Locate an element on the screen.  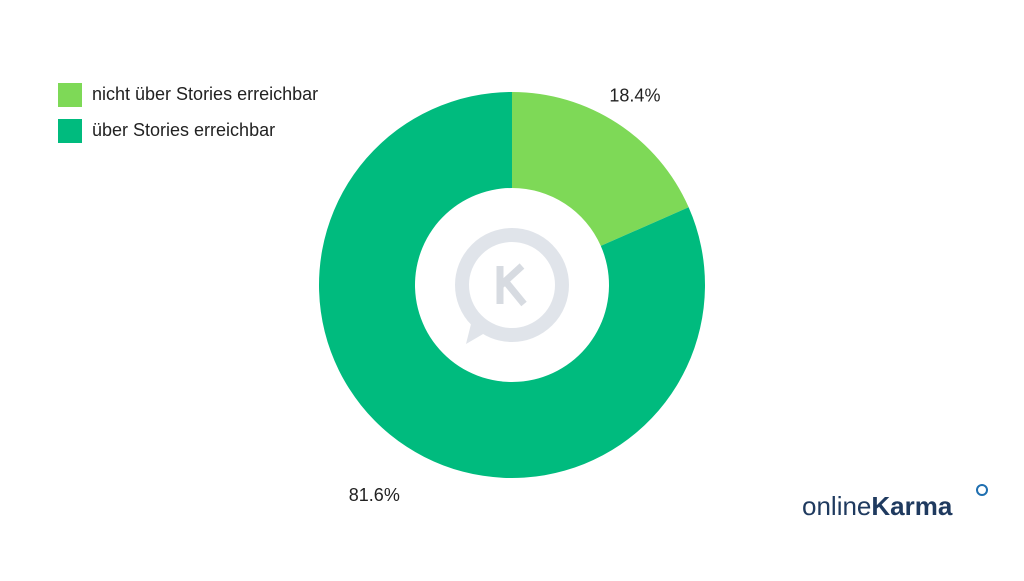
logo-dot is located at coordinates (982, 490).